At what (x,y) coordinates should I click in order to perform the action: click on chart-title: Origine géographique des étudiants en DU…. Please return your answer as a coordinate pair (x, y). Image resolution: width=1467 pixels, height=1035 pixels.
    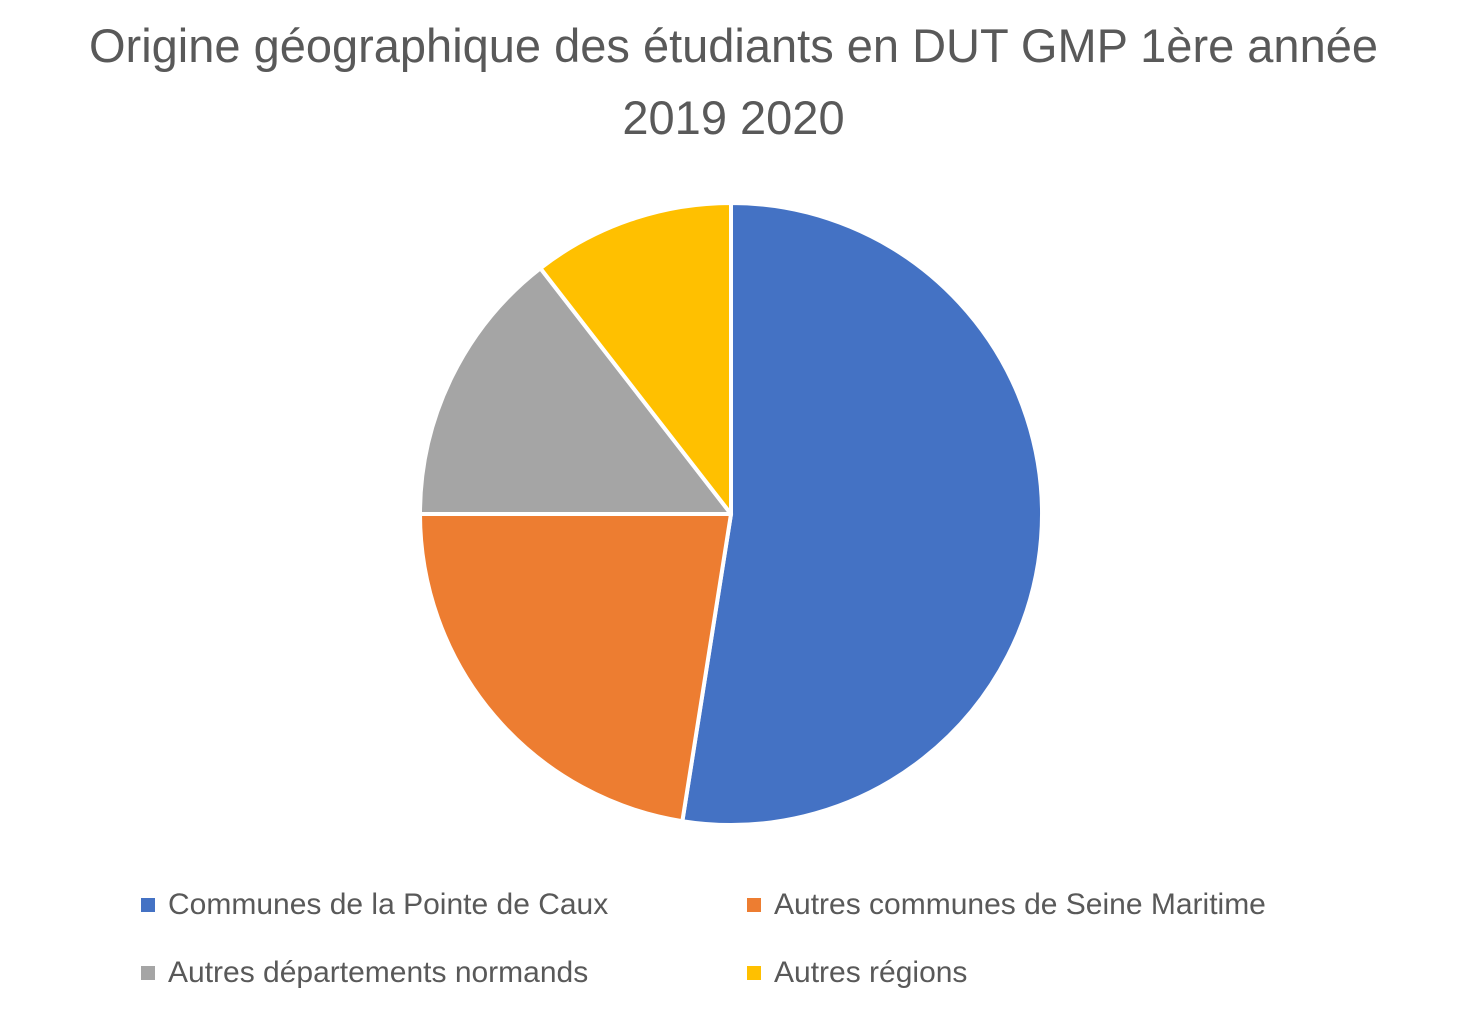
    Looking at the image, I should click on (733, 82).